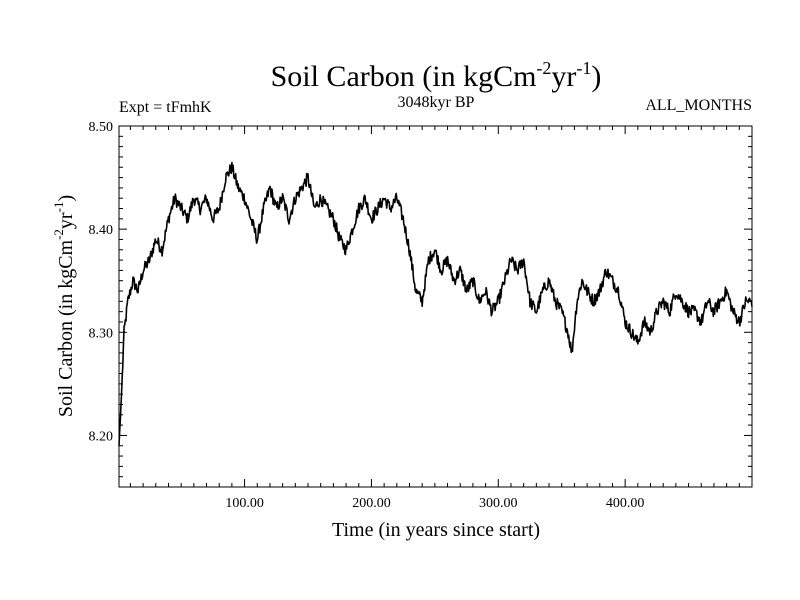  Describe the element at coordinates (625, 503) in the screenshot. I see `x-tick-label: 400.00` at that location.